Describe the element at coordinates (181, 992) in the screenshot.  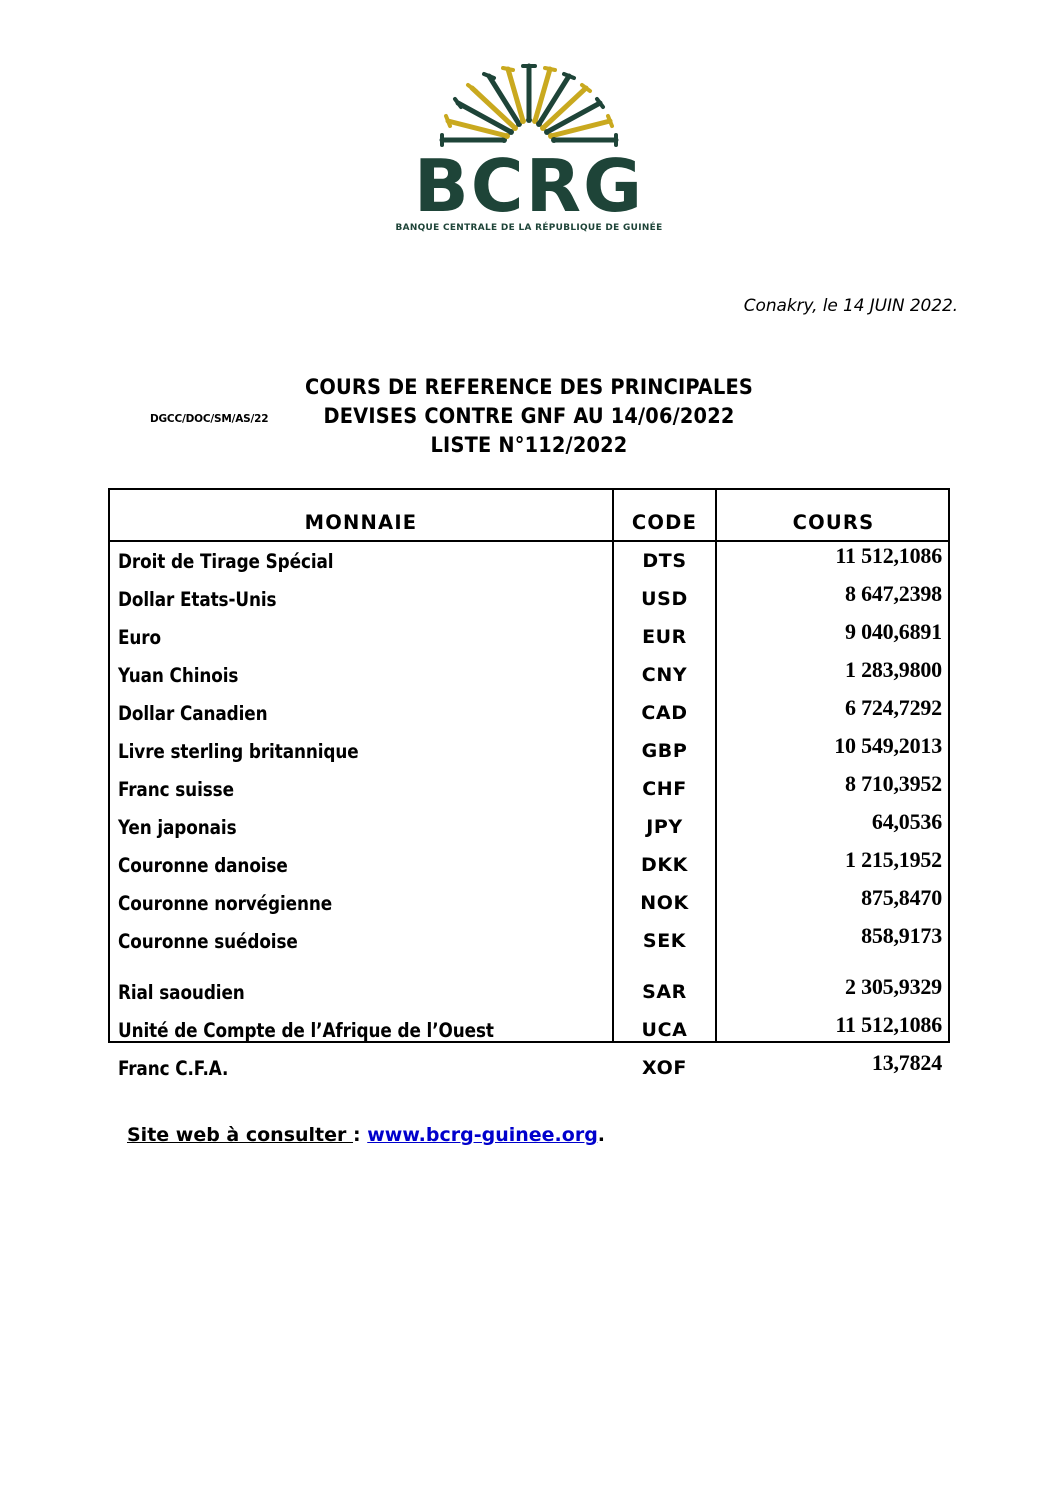
I see `cell-monnaie: Rial saoudien` at that location.